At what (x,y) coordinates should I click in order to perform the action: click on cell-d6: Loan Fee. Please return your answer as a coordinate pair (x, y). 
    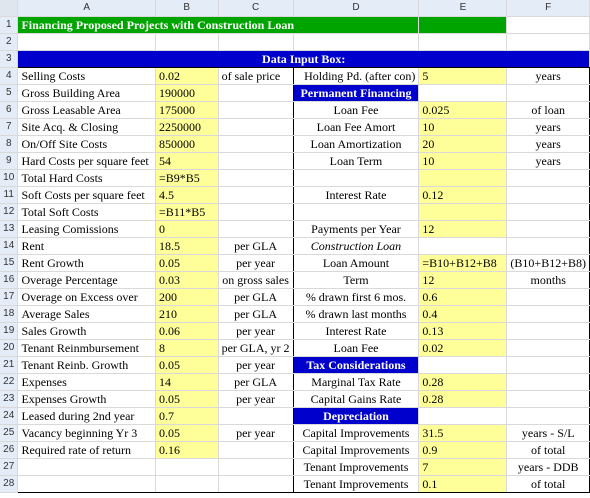
    Looking at the image, I should click on (356, 110).